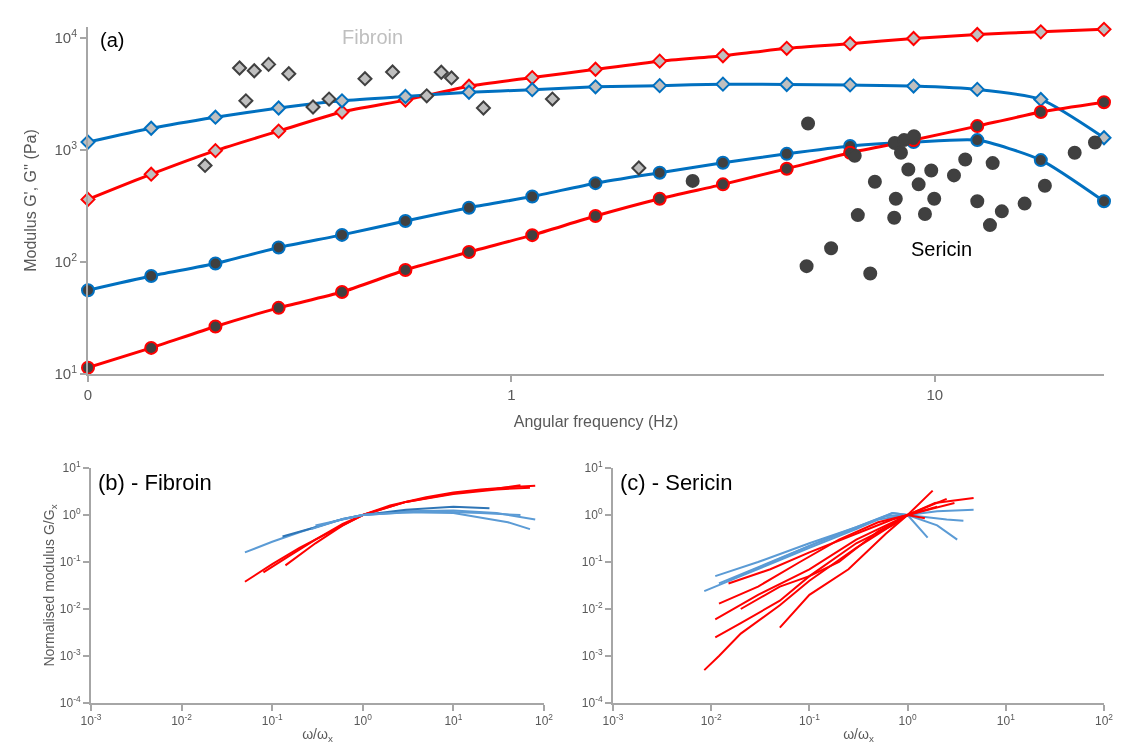 The height and width of the screenshot is (755, 1126). What do you see at coordinates (66, 37) in the screenshot?
I see `y-tick-label: 10$^{4}$` at bounding box center [66, 37].